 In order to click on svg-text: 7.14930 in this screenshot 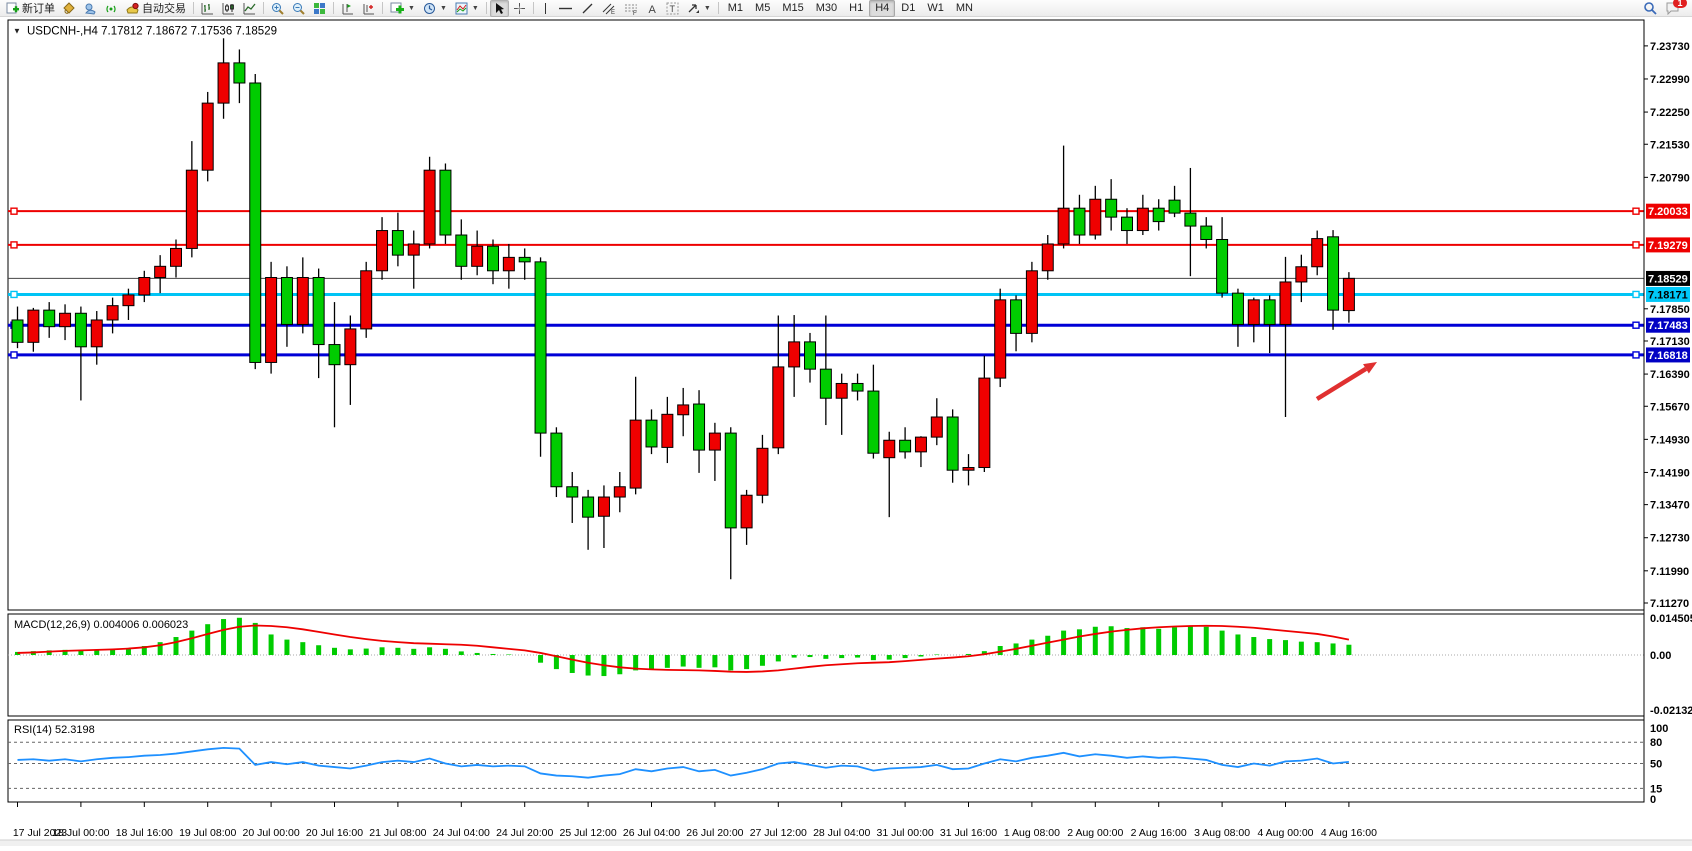, I will do `click(1670, 440)`.